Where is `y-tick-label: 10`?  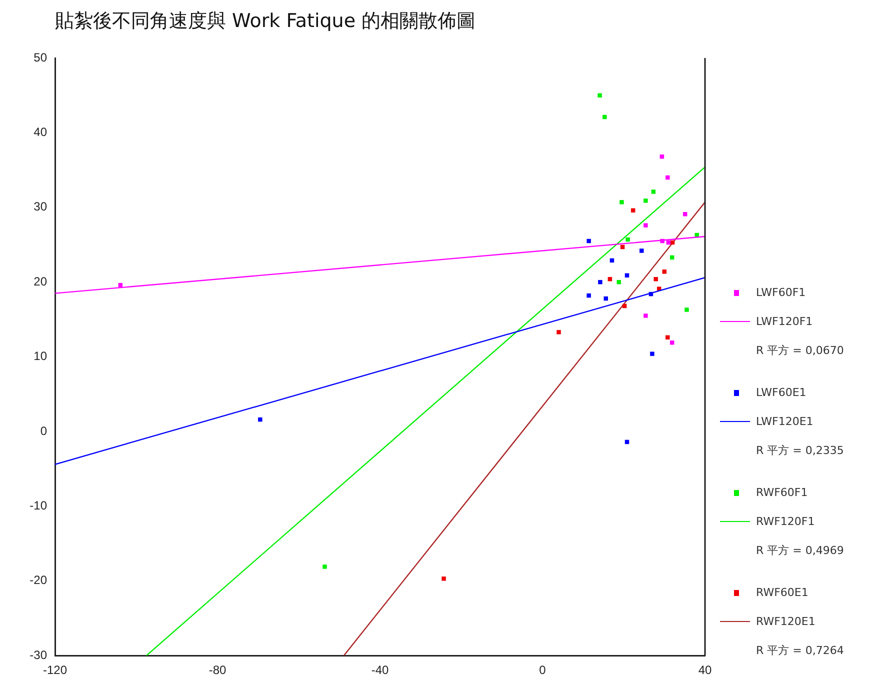
y-tick-label: 10 is located at coordinates (41, 356).